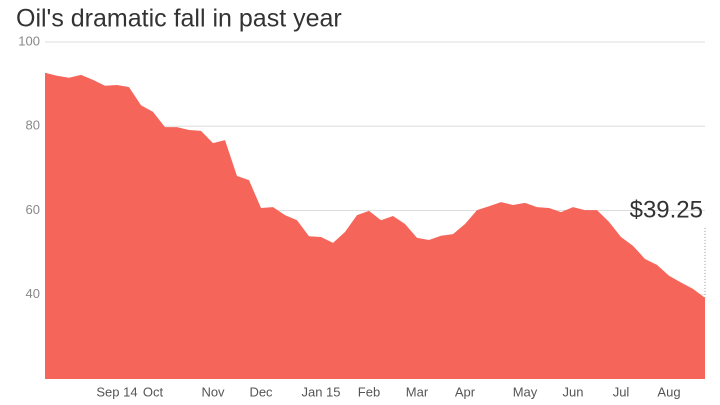 This screenshot has width=720, height=405. What do you see at coordinates (33, 293) in the screenshot?
I see `y-tick-label: 40` at bounding box center [33, 293].